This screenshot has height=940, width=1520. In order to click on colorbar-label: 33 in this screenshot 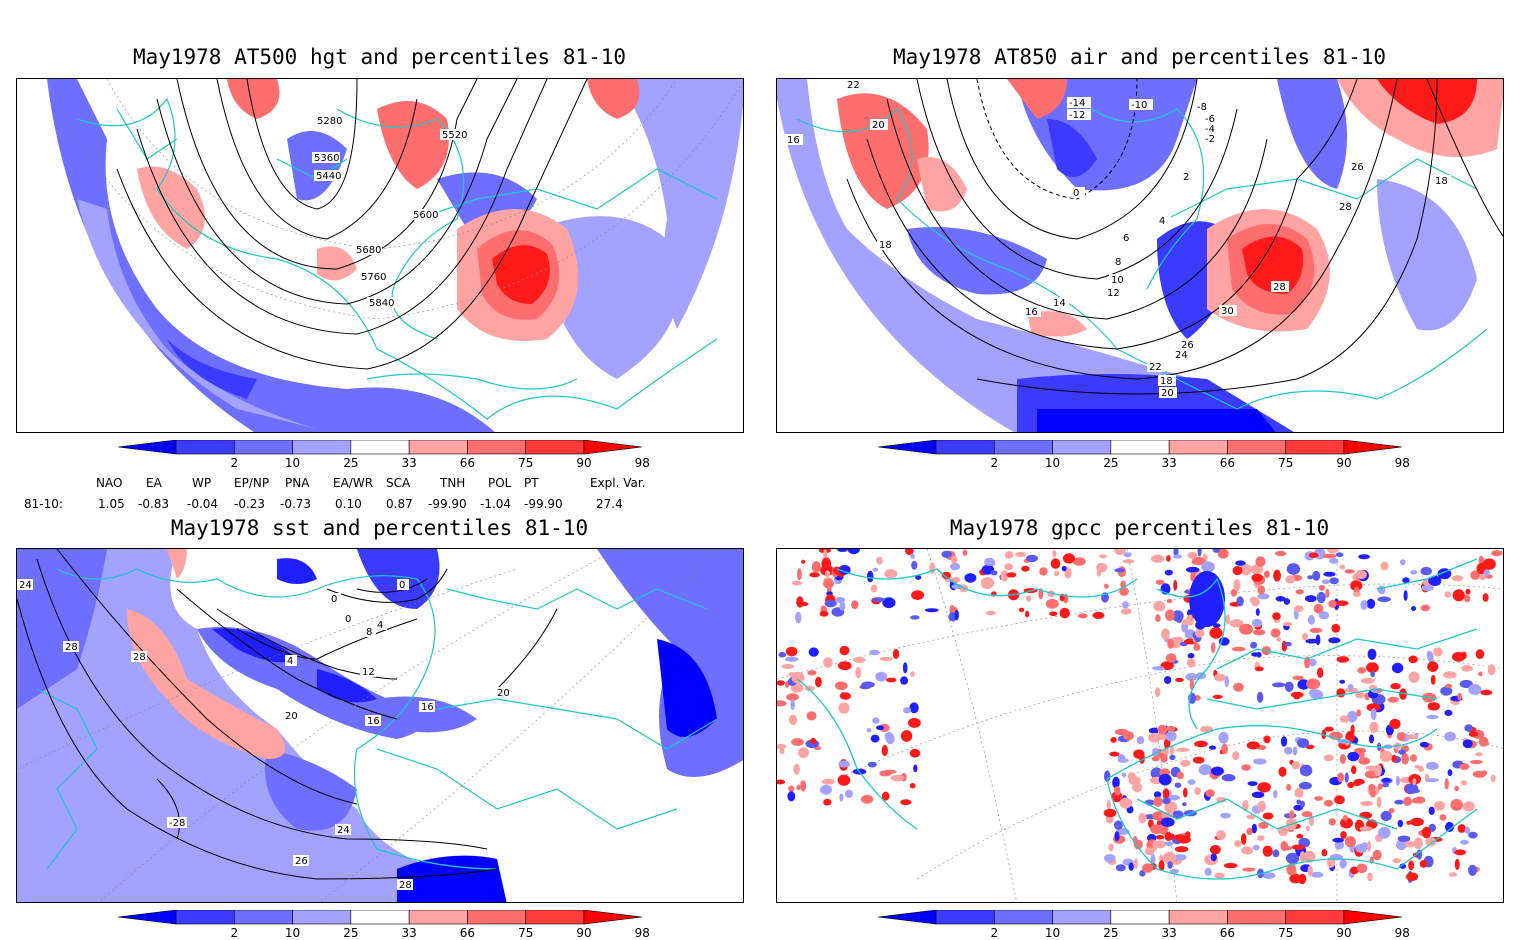, I will do `click(409, 463)`.